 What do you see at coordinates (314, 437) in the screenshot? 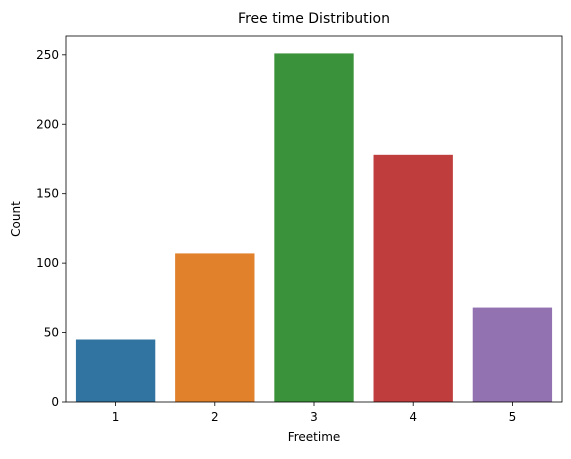
I see `x-axis-label: Freetime` at bounding box center [314, 437].